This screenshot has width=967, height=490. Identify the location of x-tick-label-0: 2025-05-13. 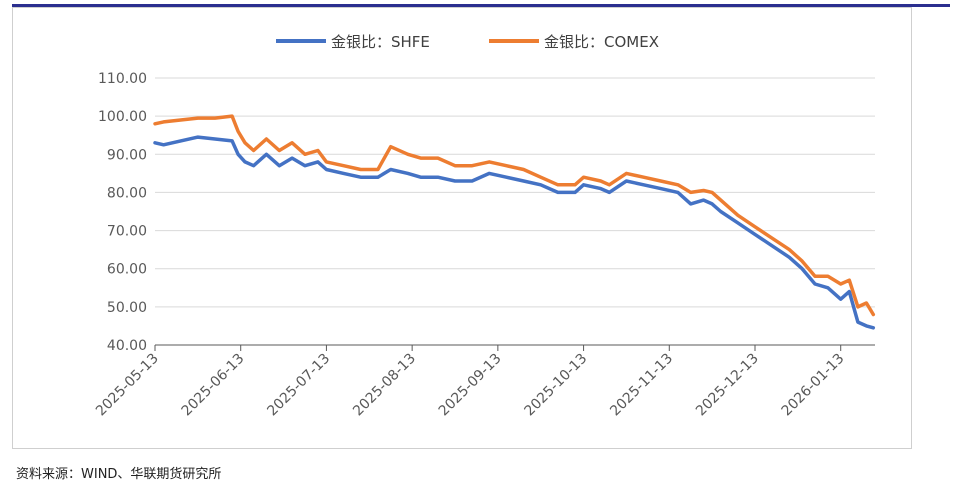
(127, 385).